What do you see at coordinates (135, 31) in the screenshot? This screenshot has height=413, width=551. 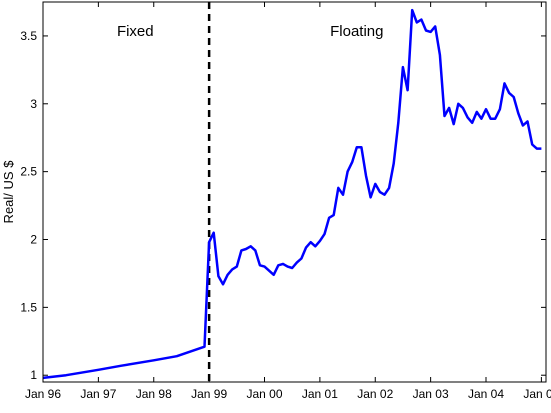 I see `annotation-fixed: Fixed` at bounding box center [135, 31].